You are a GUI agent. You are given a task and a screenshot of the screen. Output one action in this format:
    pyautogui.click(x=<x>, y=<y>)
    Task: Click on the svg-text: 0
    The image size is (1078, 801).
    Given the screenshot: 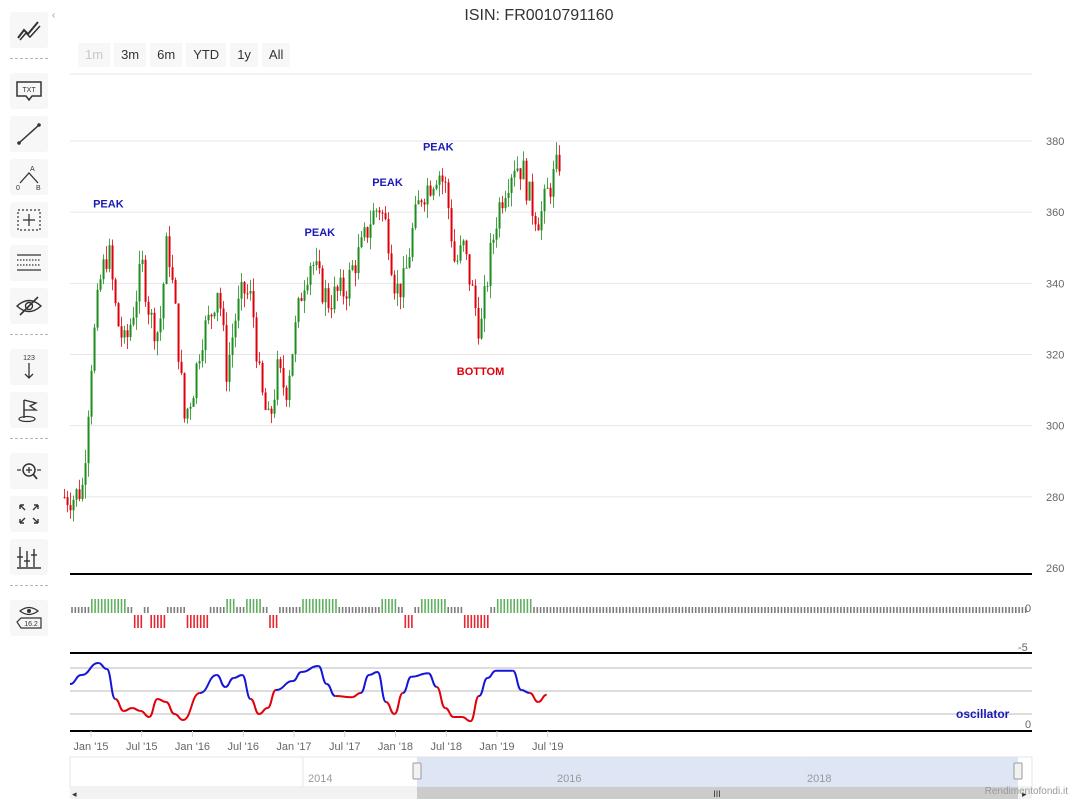 What is the action you would take?
    pyautogui.click(x=18, y=188)
    